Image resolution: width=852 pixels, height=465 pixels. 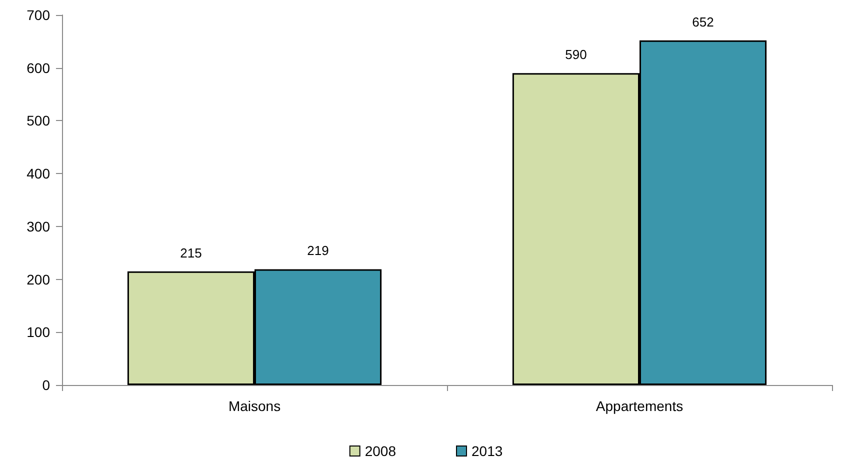 I want to click on x-tick-label: Maisons, so click(x=254, y=406).